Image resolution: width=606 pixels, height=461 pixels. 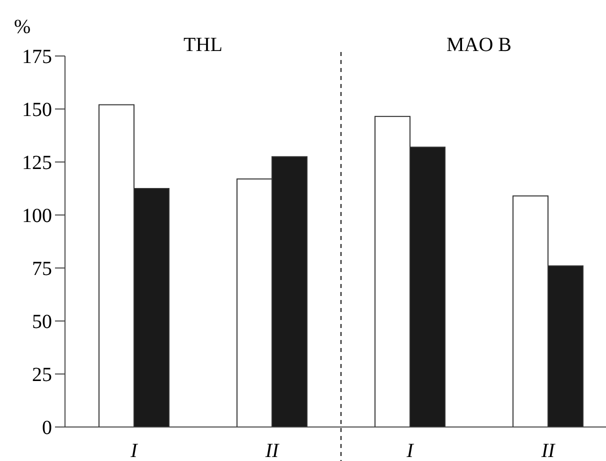 What do you see at coordinates (479, 45) in the screenshot?
I see `annotation: MAO B` at bounding box center [479, 45].